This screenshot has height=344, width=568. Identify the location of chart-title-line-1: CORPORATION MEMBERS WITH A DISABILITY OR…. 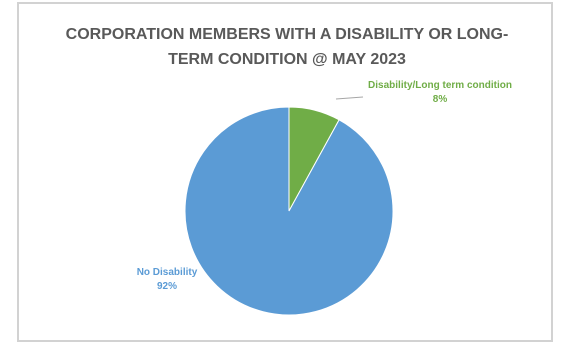
(287, 34).